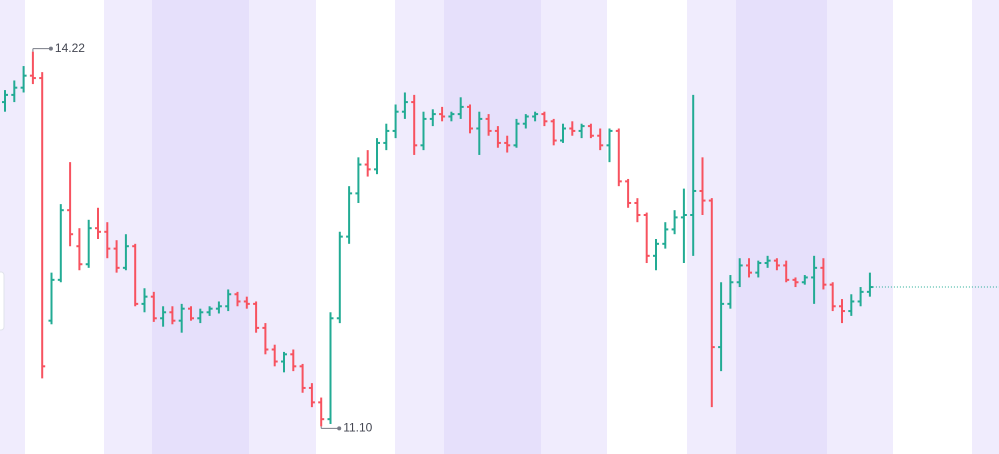  Describe the element at coordinates (2, 301) in the screenshot. I see `side-handle` at that location.